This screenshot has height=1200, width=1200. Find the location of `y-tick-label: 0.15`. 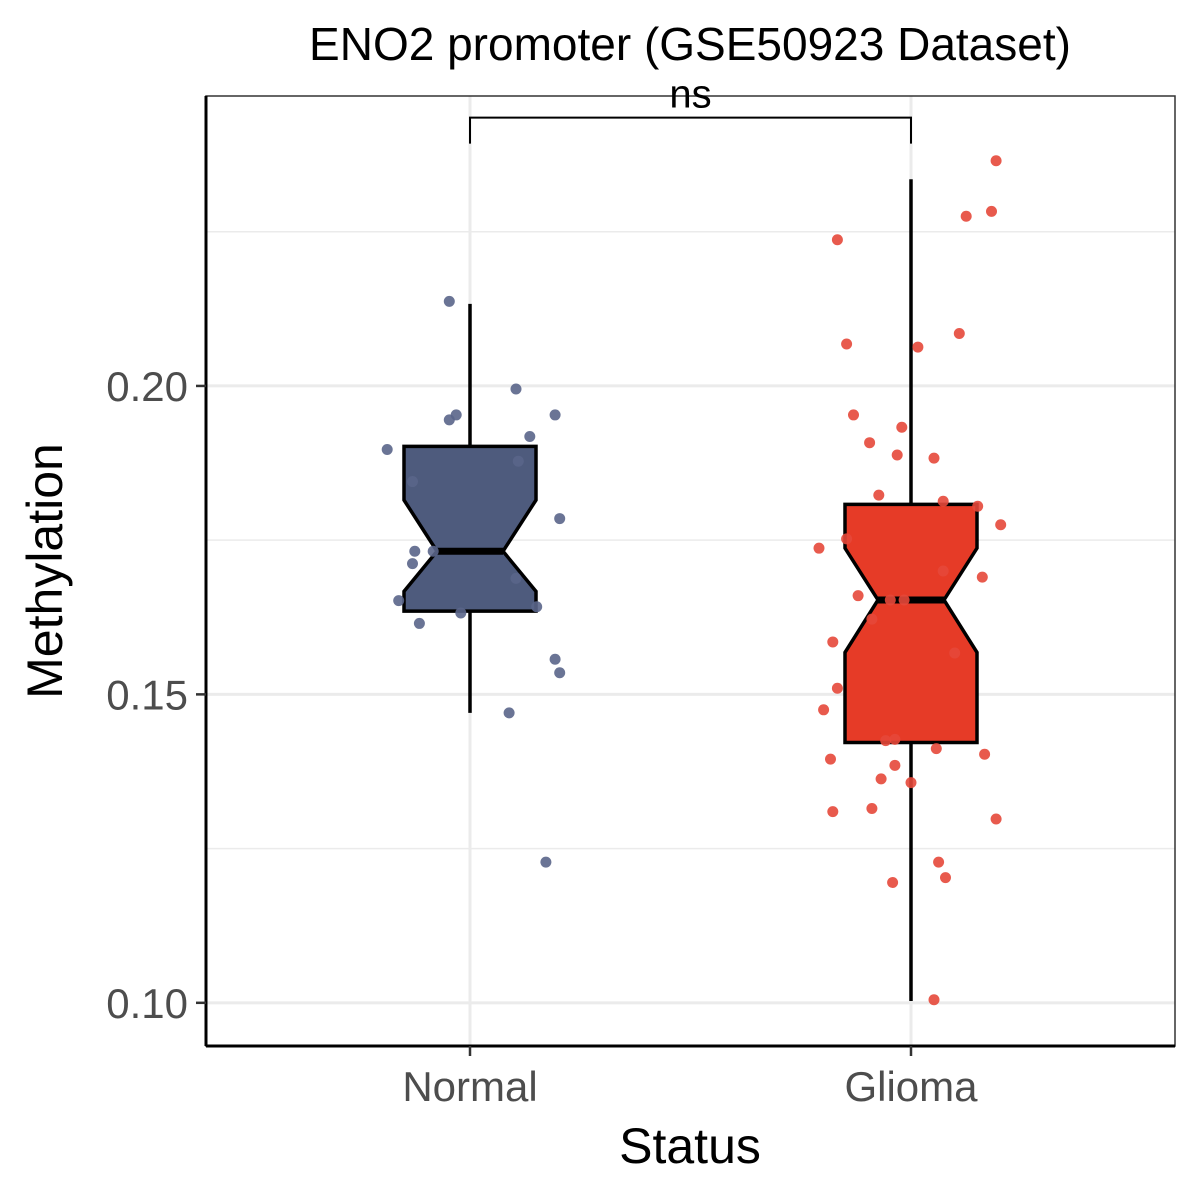

y-tick-label: 0.15 is located at coordinates (147, 694).